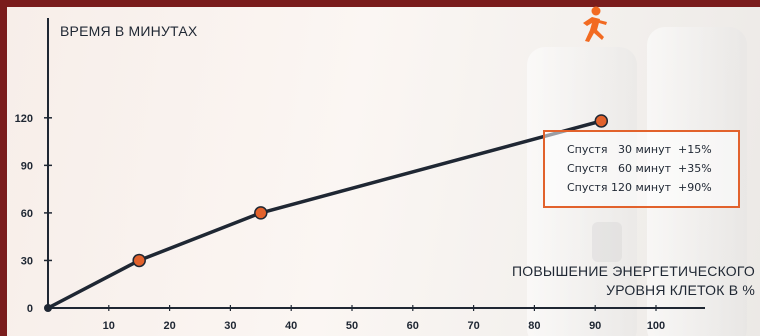 The width and height of the screenshot is (760, 336). What do you see at coordinates (291, 326) in the screenshot?
I see `x-tick-label: 40` at bounding box center [291, 326].